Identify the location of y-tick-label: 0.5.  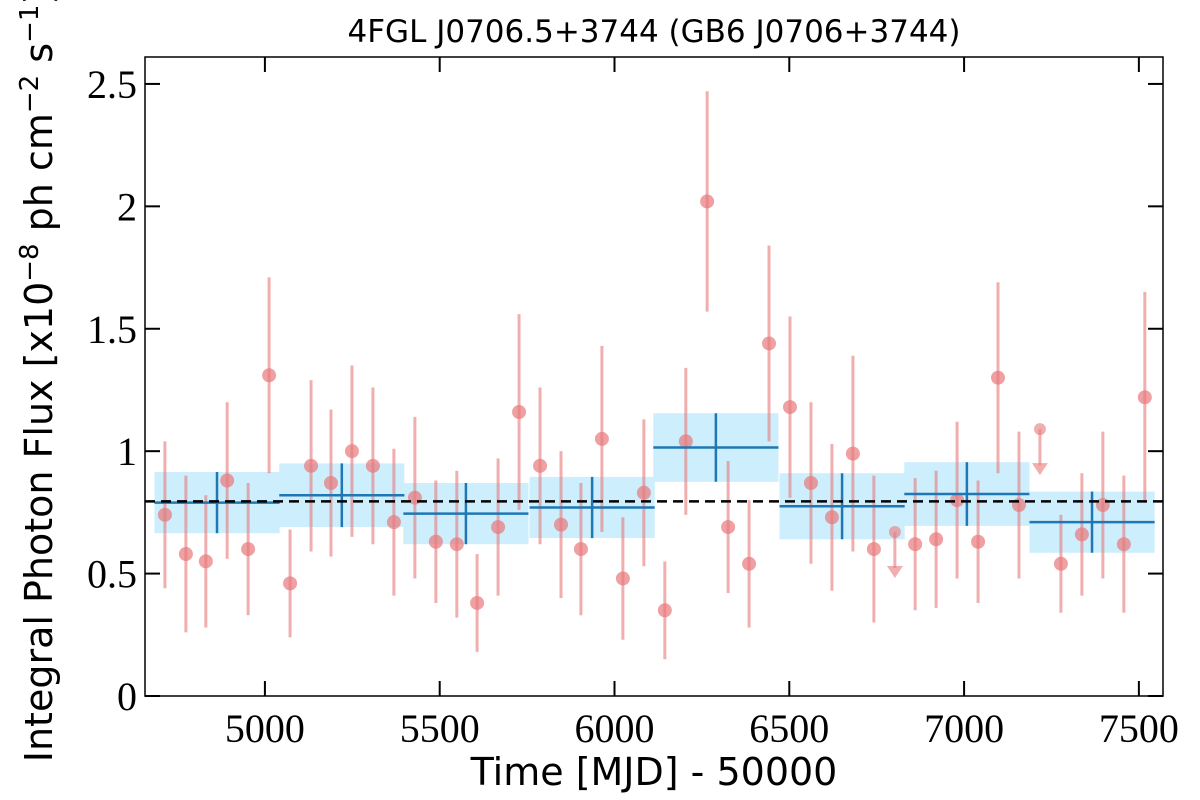
(112, 574).